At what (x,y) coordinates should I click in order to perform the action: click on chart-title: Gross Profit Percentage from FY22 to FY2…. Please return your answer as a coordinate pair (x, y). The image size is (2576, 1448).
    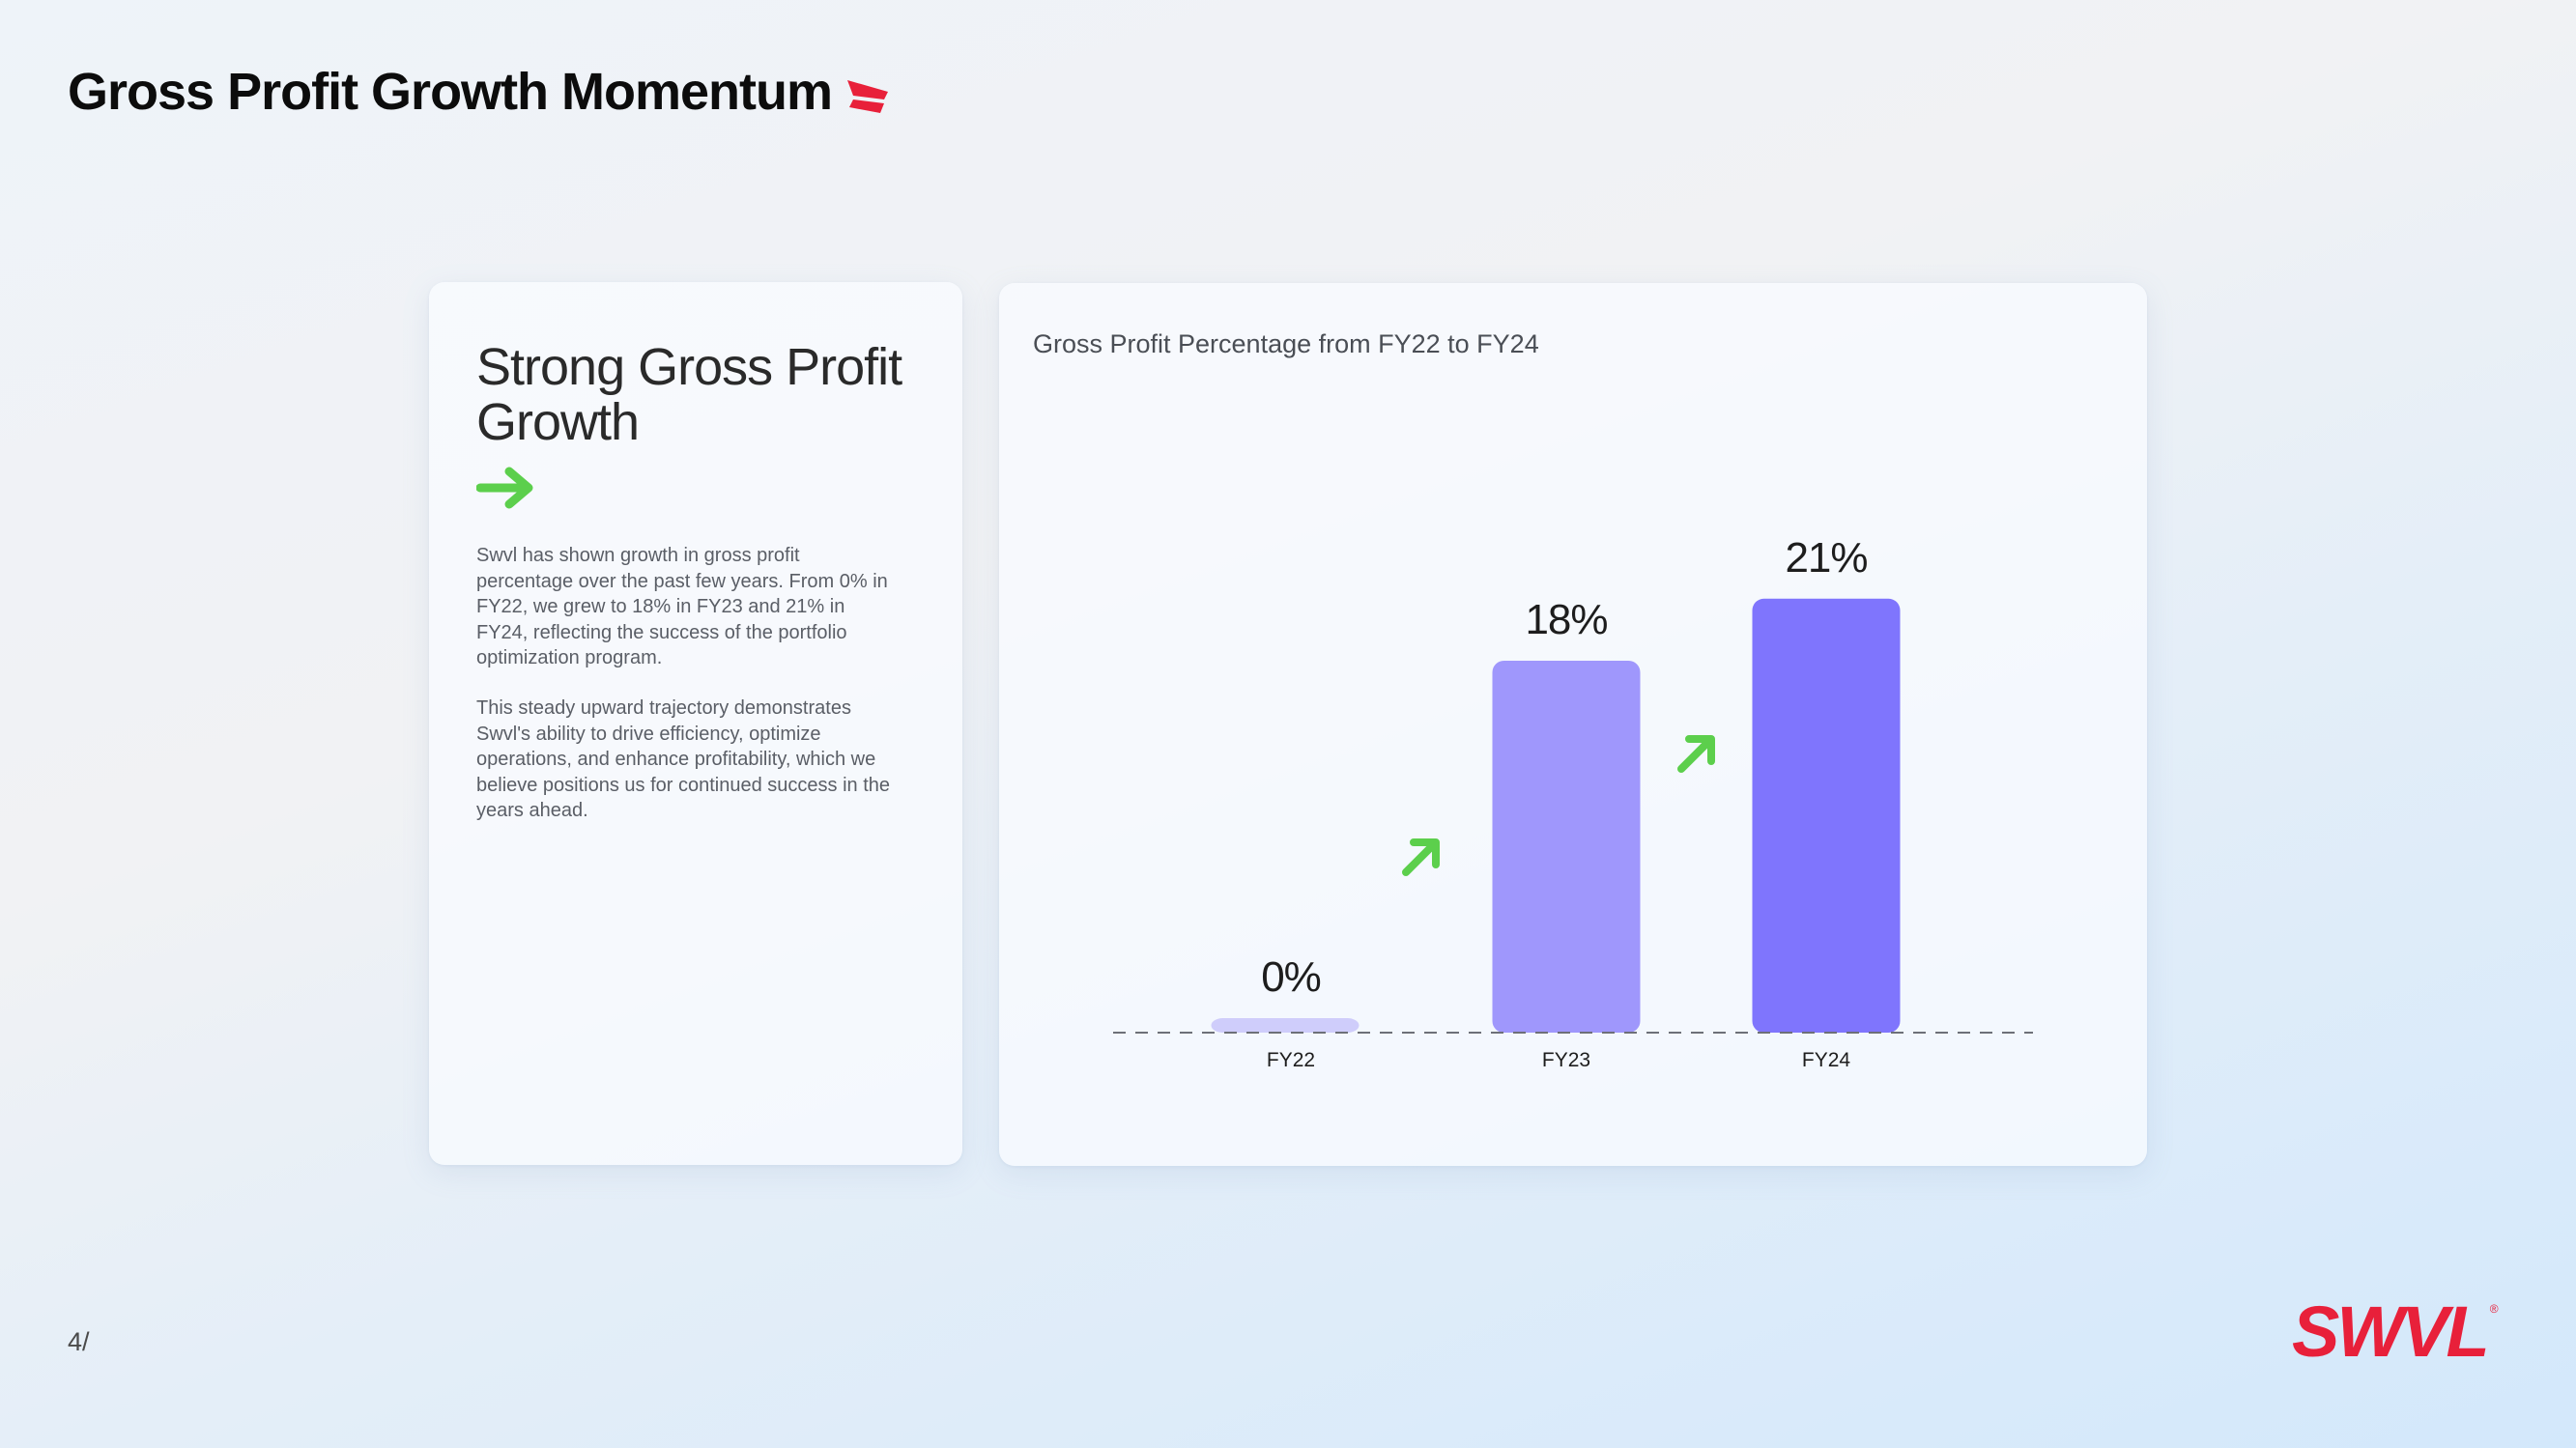
    Looking at the image, I should click on (1286, 343).